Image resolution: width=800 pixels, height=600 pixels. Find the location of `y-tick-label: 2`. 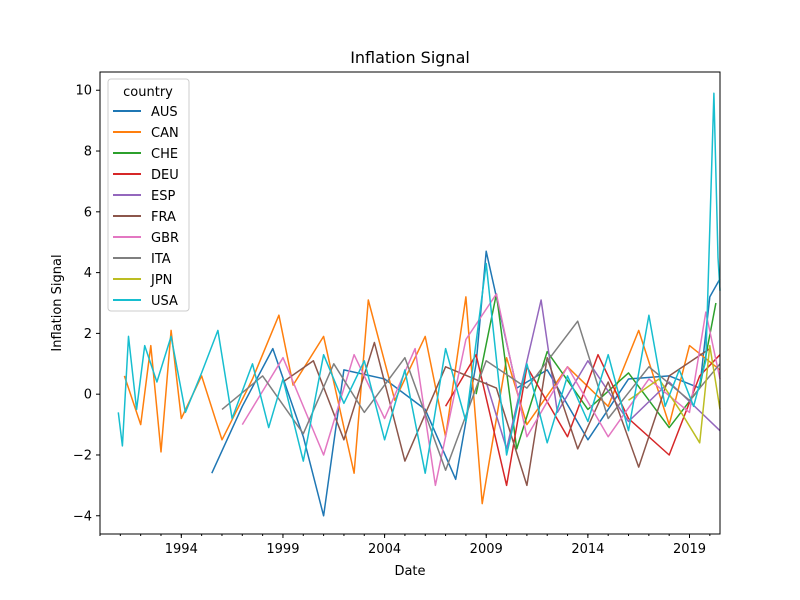

y-tick-label: 2 is located at coordinates (88, 334).